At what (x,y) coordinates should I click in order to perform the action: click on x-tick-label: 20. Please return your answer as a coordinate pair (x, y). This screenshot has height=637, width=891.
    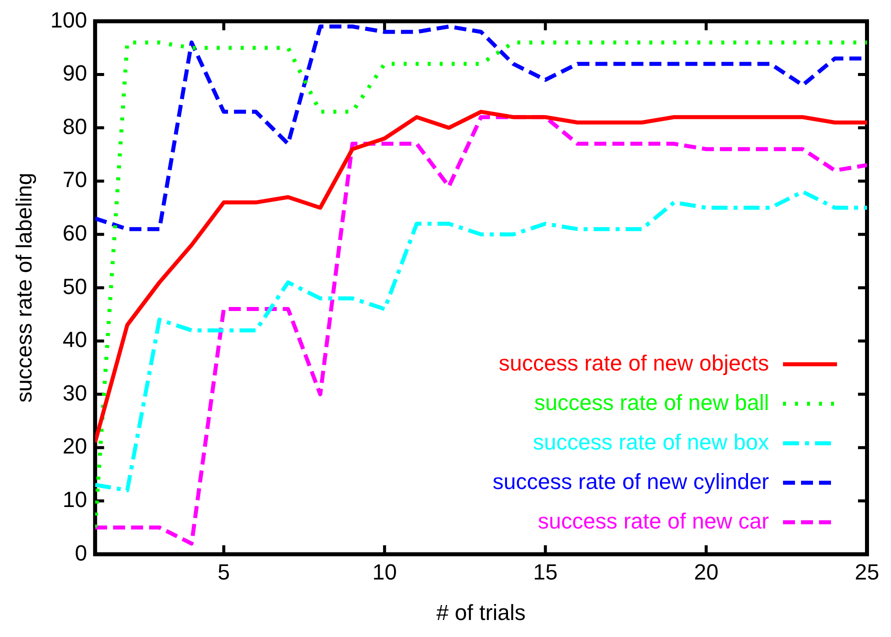
    Looking at the image, I should click on (706, 571).